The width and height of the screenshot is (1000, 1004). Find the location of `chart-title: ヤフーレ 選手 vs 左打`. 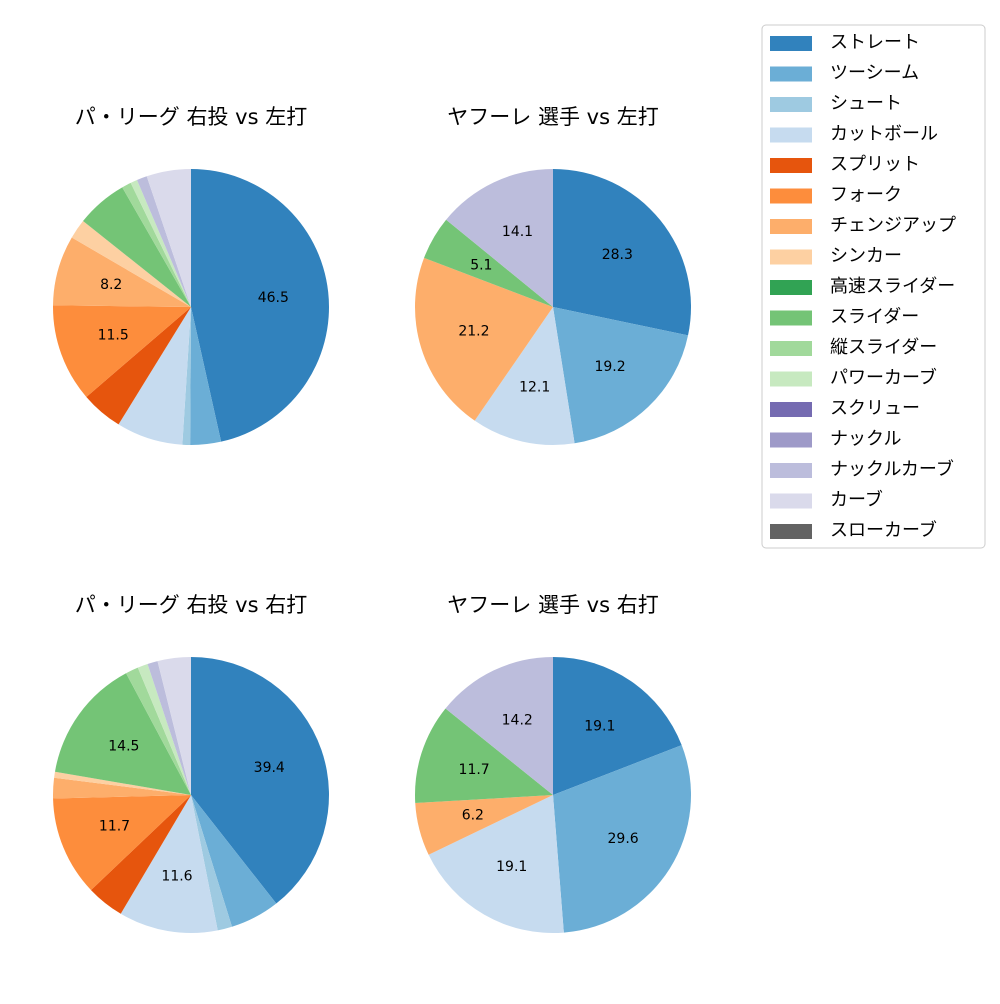

chart-title: ヤフーレ 選手 vs 左打 is located at coordinates (552, 117).